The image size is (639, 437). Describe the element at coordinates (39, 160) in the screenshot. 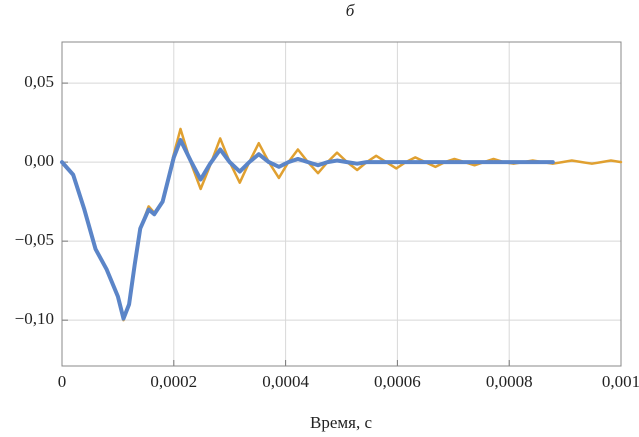

I see `y-tick-label: 0,00` at that location.